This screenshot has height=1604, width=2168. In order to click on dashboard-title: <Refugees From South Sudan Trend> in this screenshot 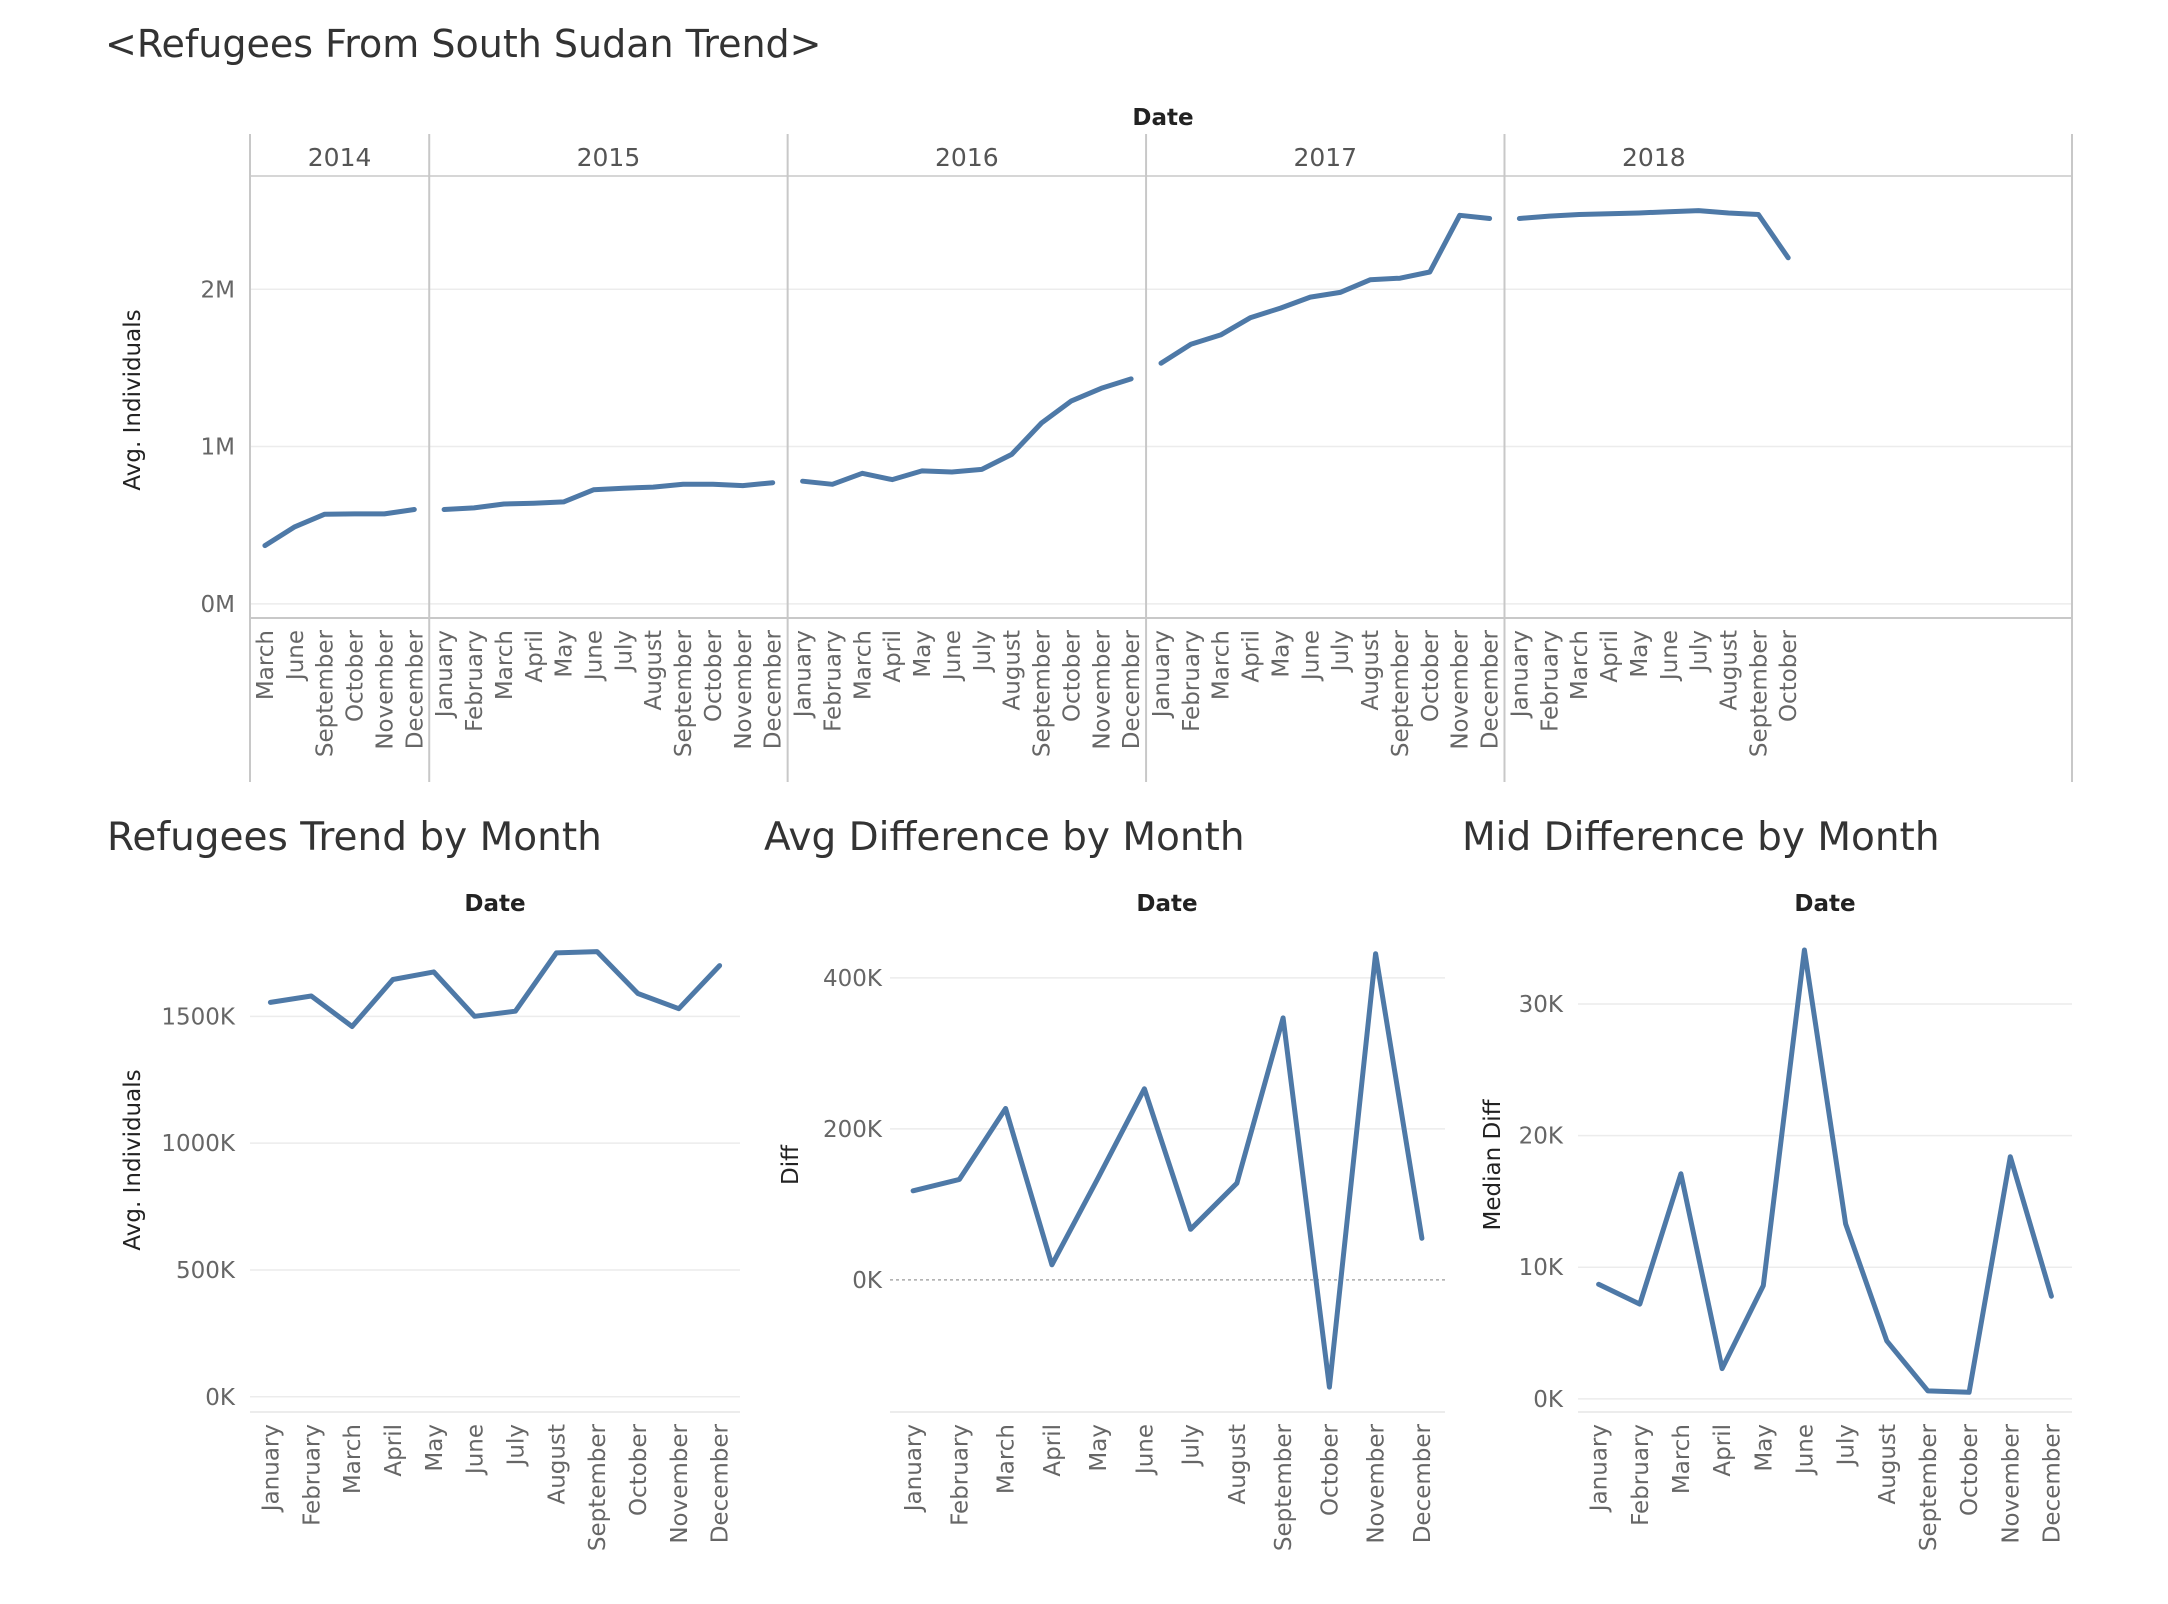, I will do `click(463, 44)`.